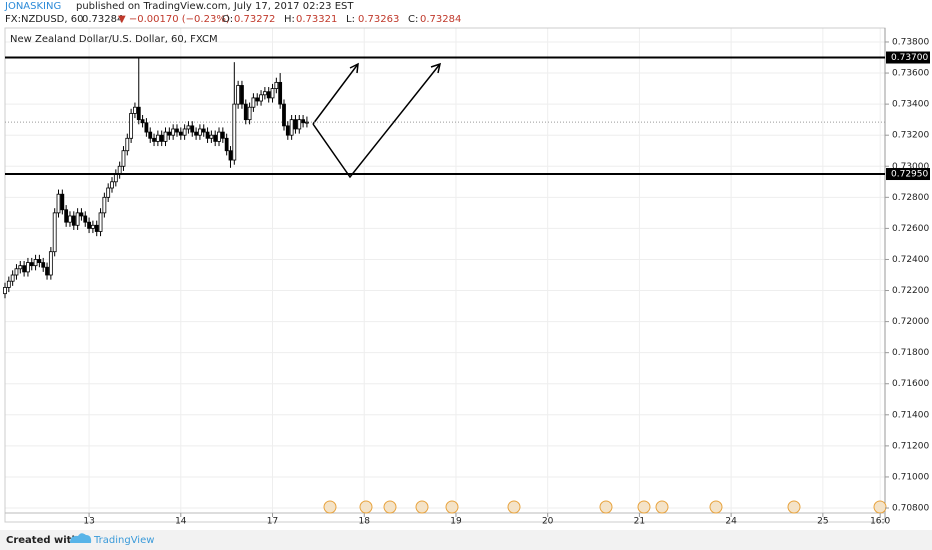  I want to click on x-tick-label: 21, so click(639, 522).